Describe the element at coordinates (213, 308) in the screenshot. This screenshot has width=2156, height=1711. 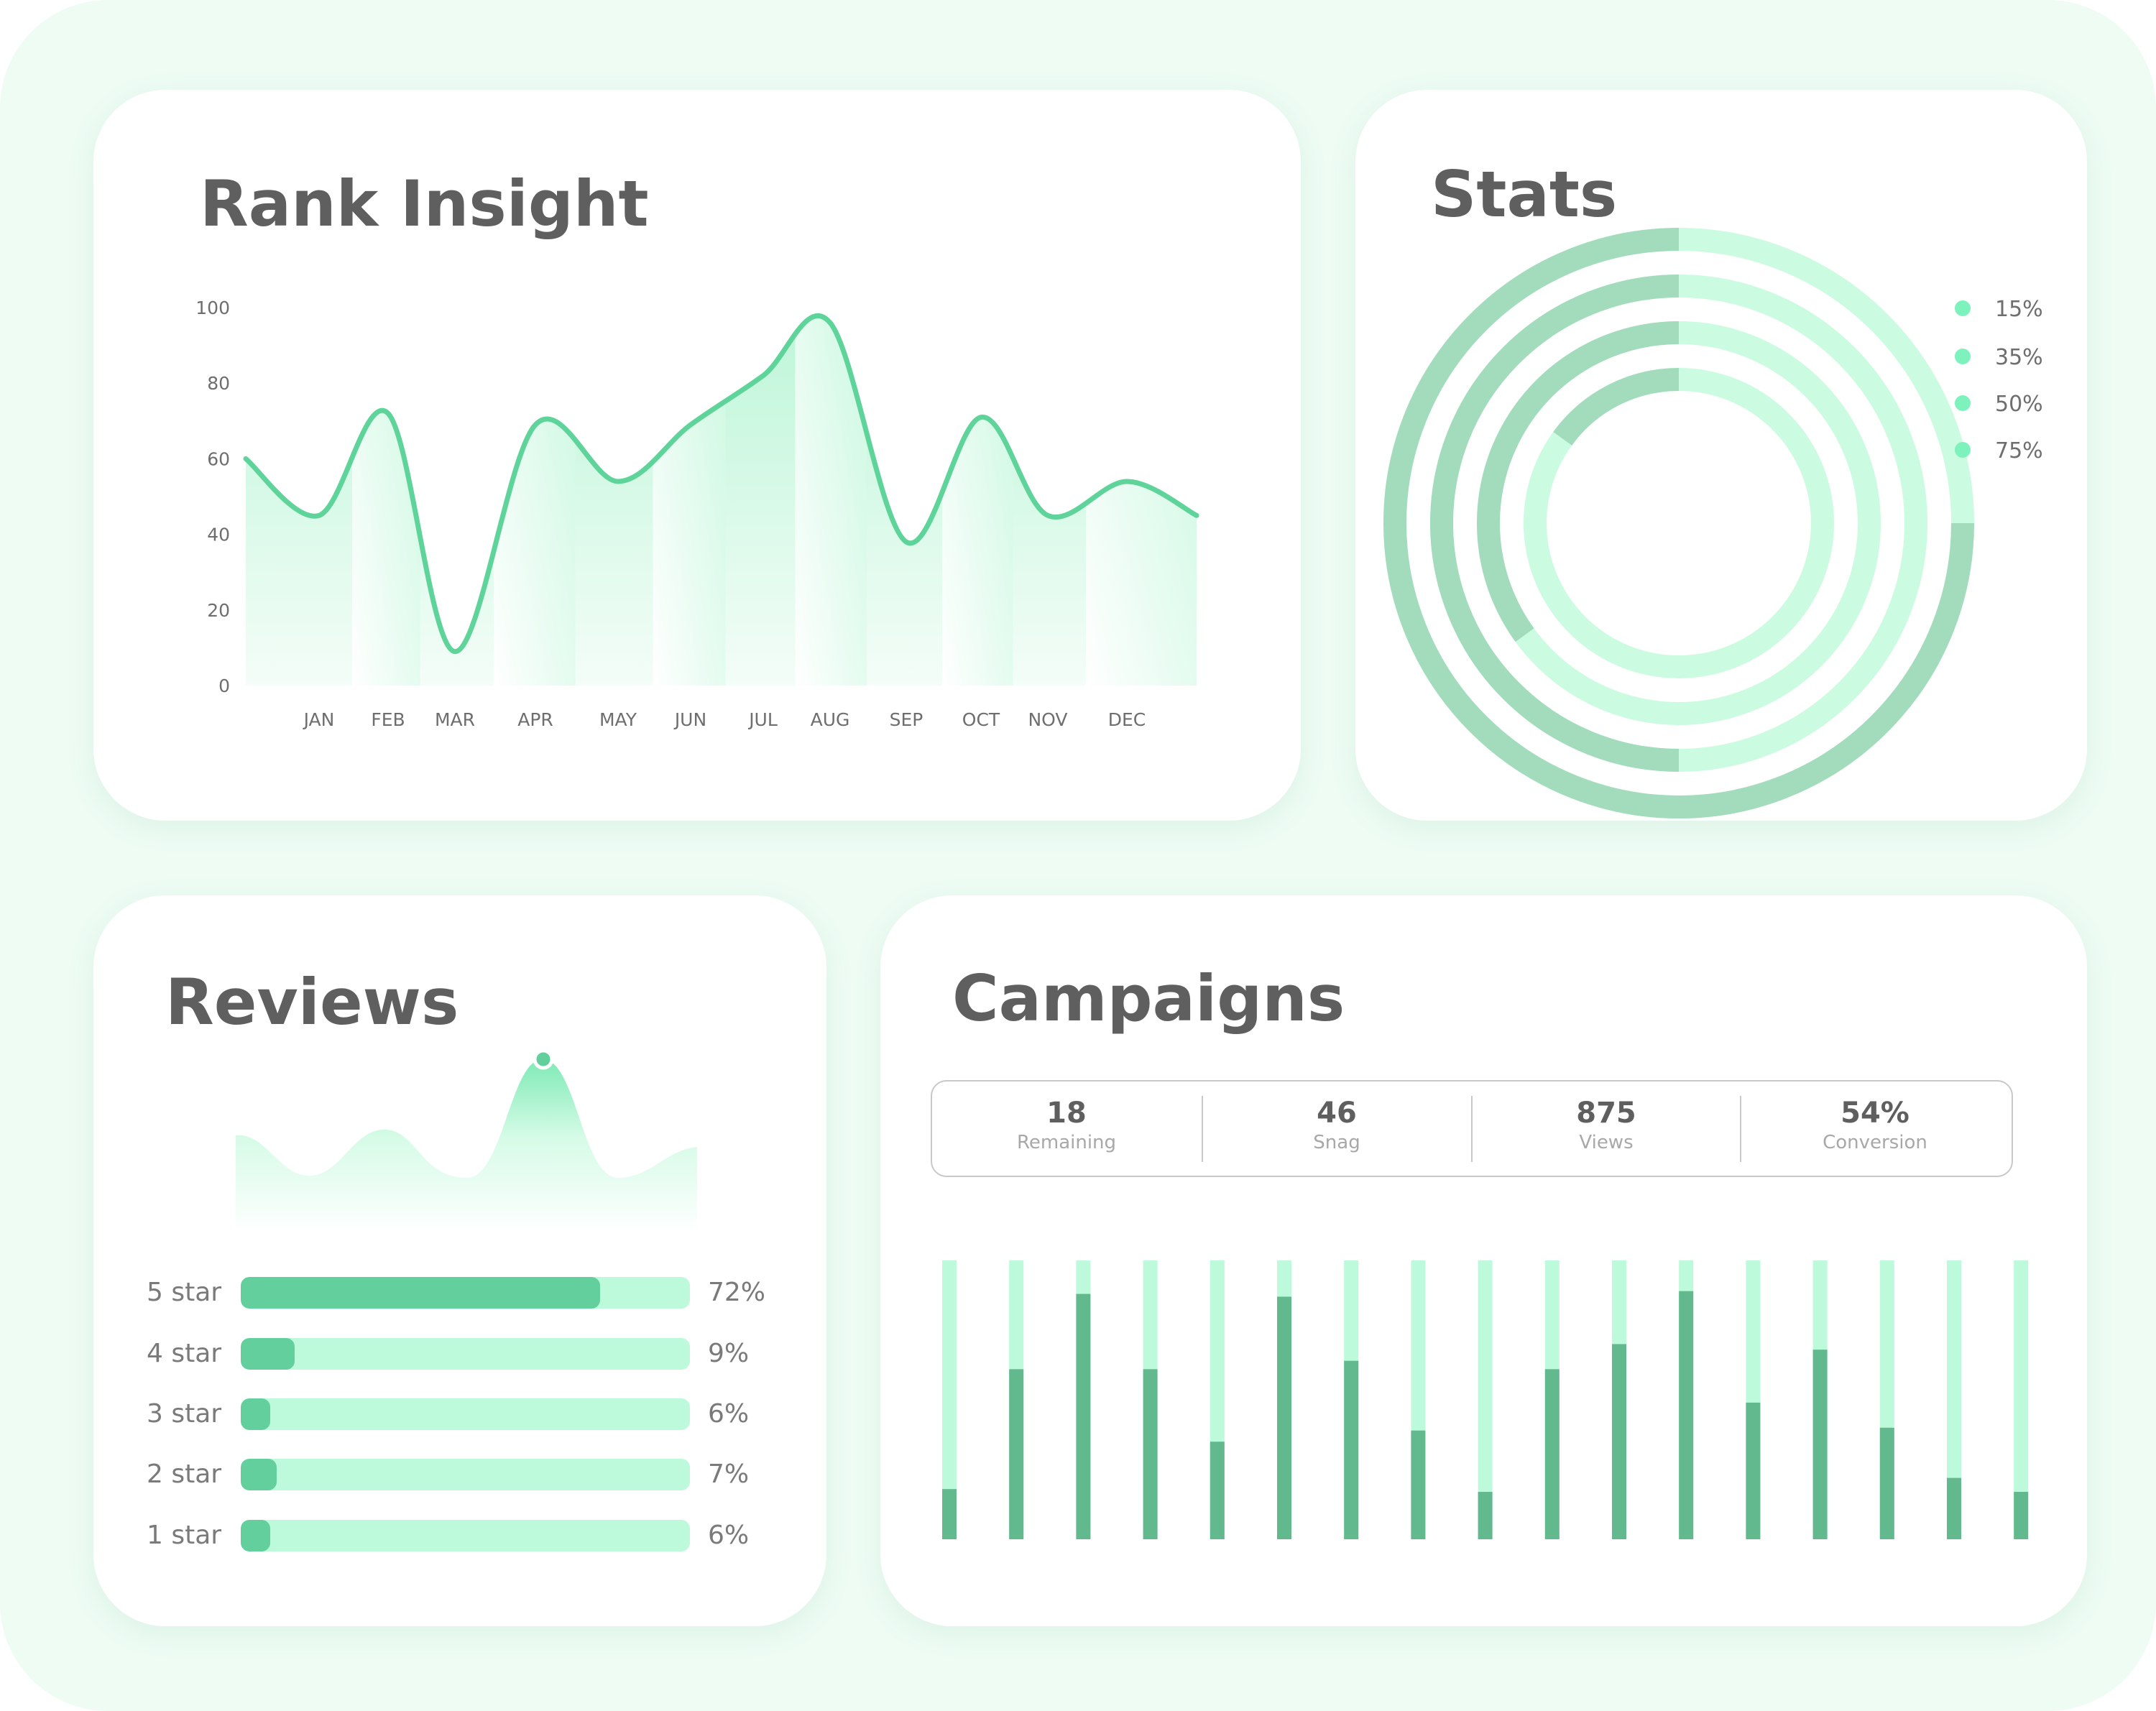
I see `y-tick-label: 100` at that location.